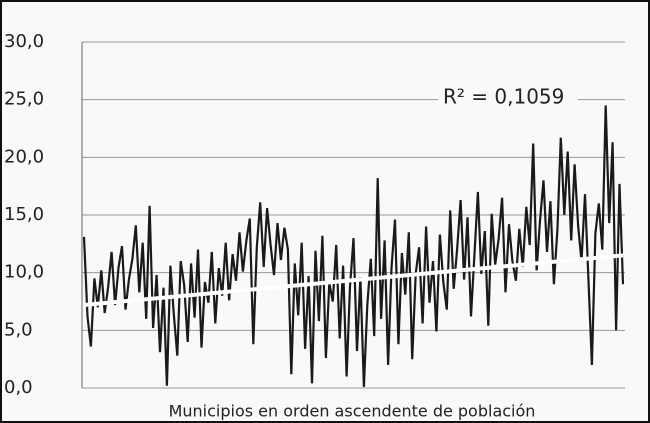  I want to click on y-tick-label: 25,0, so click(24, 99).